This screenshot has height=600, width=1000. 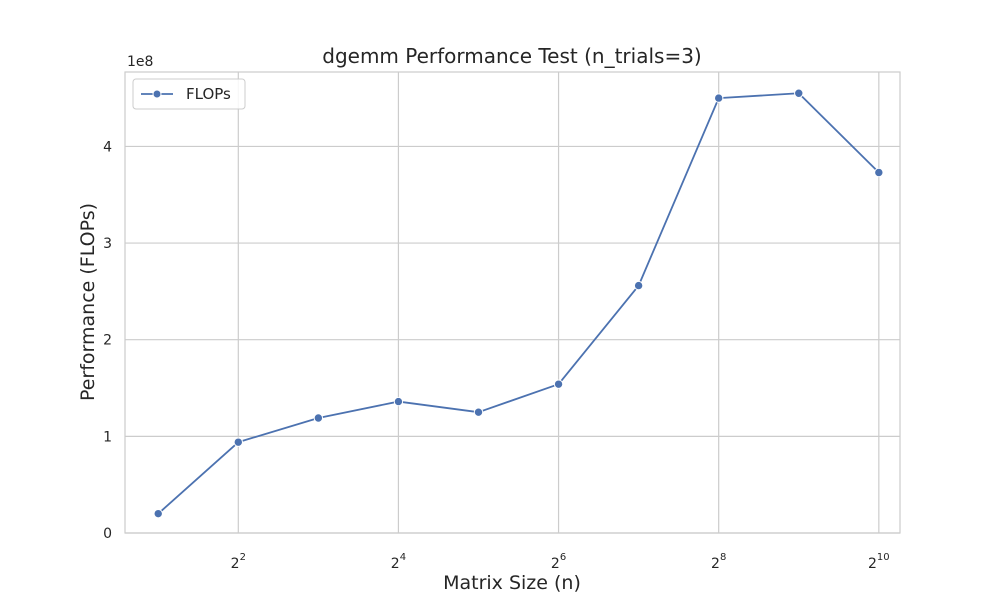 I want to click on x-tick-exponent: 10, so click(x=883, y=557).